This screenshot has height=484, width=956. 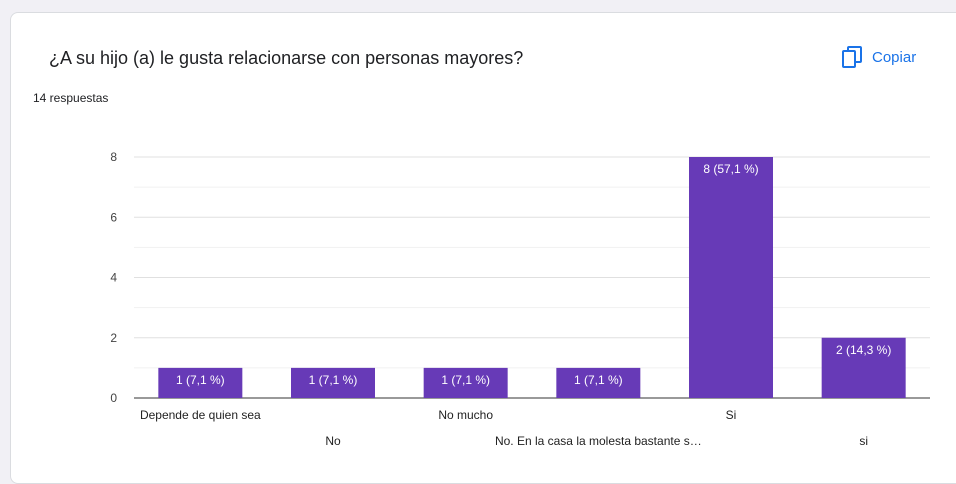 I want to click on copy-button: Copiar, so click(x=879, y=57).